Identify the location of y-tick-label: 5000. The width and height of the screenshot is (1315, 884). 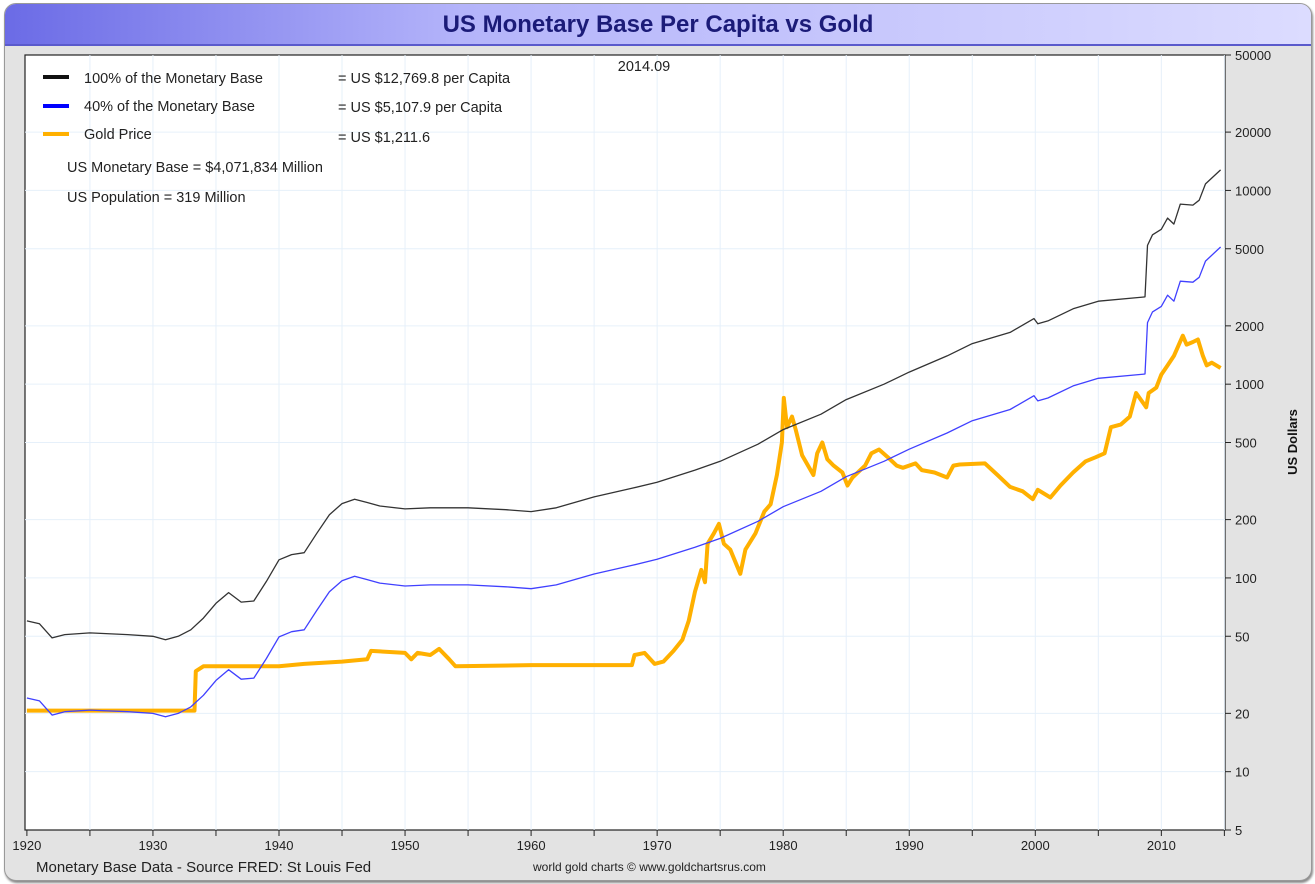
(1249, 249).